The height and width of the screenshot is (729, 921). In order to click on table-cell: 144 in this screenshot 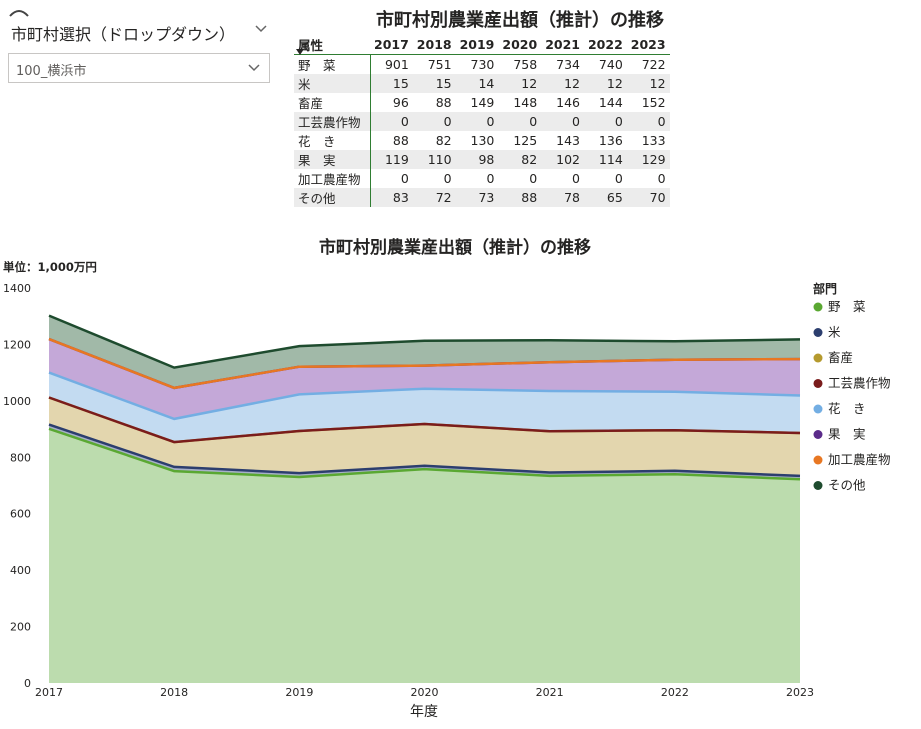, I will do `click(610, 102)`.